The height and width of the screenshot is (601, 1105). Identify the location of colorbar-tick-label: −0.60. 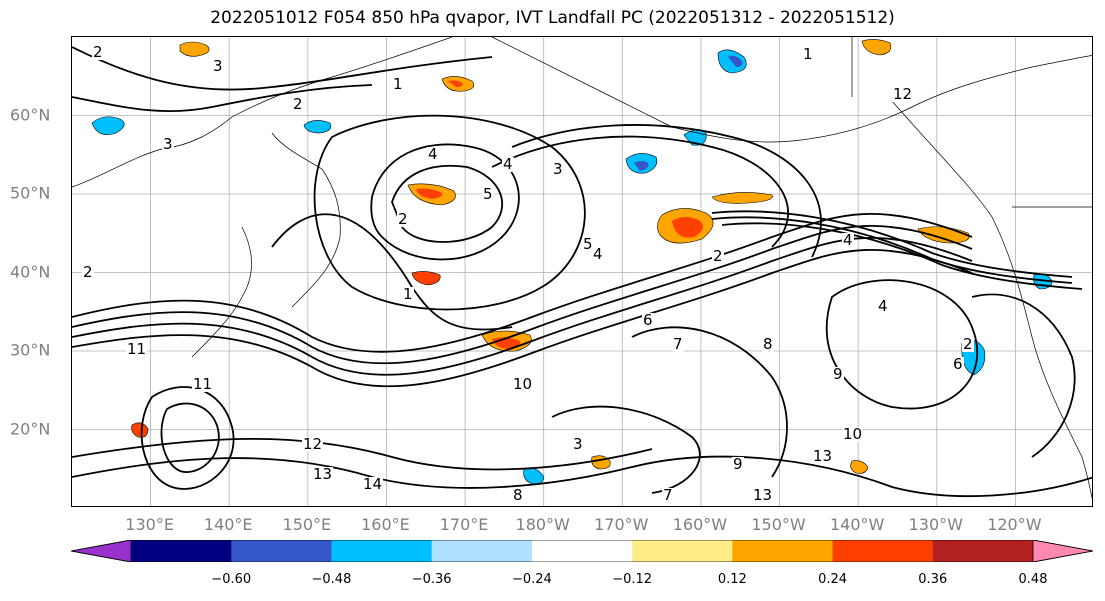
(231, 579).